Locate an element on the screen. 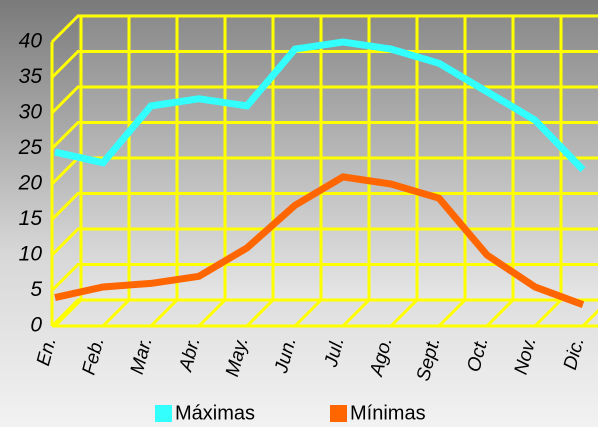  y-tick-label: 30 is located at coordinates (31, 112).